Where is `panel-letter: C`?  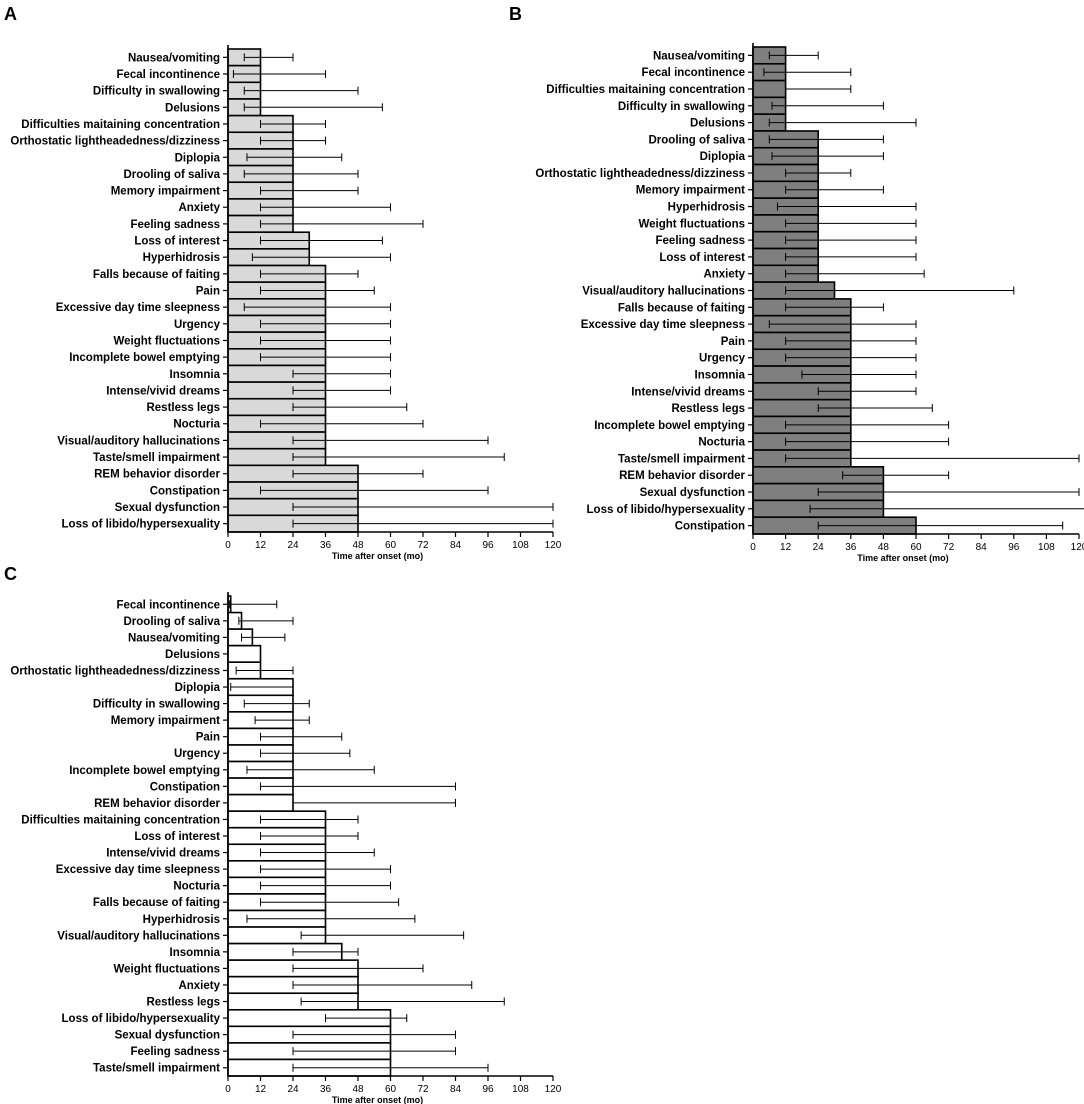 panel-letter: C is located at coordinates (10, 574).